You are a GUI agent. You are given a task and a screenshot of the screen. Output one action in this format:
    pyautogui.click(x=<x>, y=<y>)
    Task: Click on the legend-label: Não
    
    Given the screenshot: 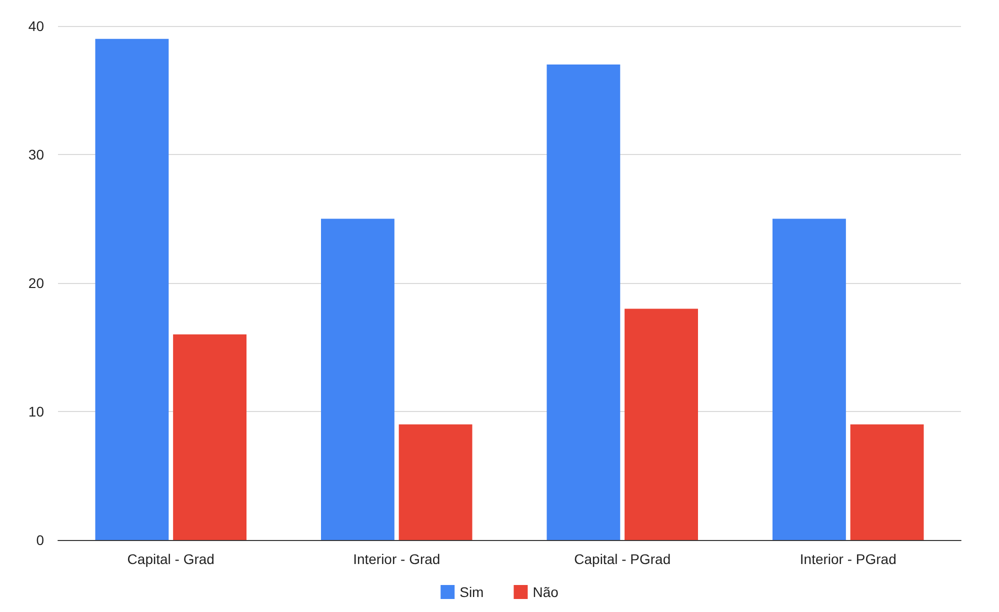 What is the action you would take?
    pyautogui.click(x=545, y=592)
    